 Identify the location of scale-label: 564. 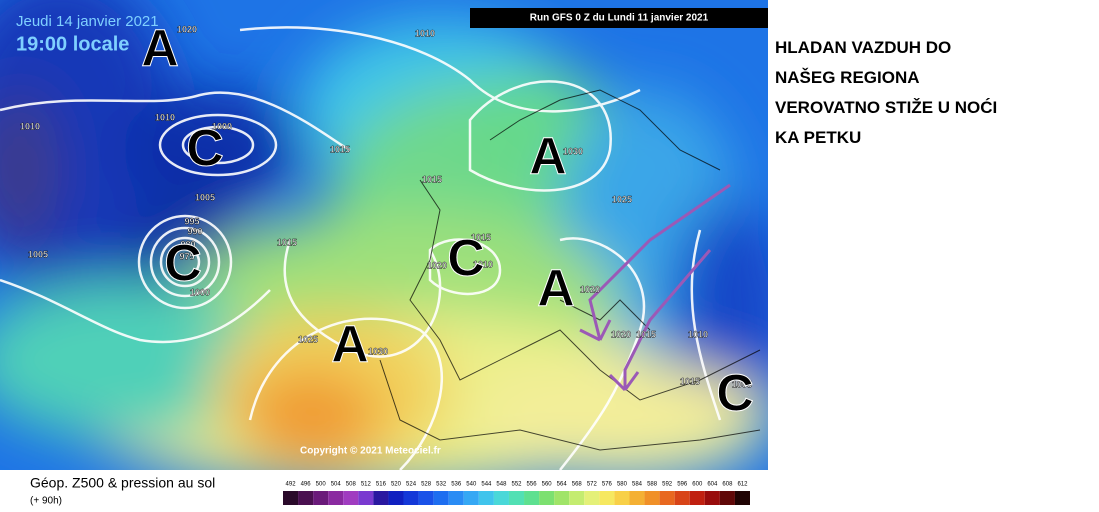
(562, 485).